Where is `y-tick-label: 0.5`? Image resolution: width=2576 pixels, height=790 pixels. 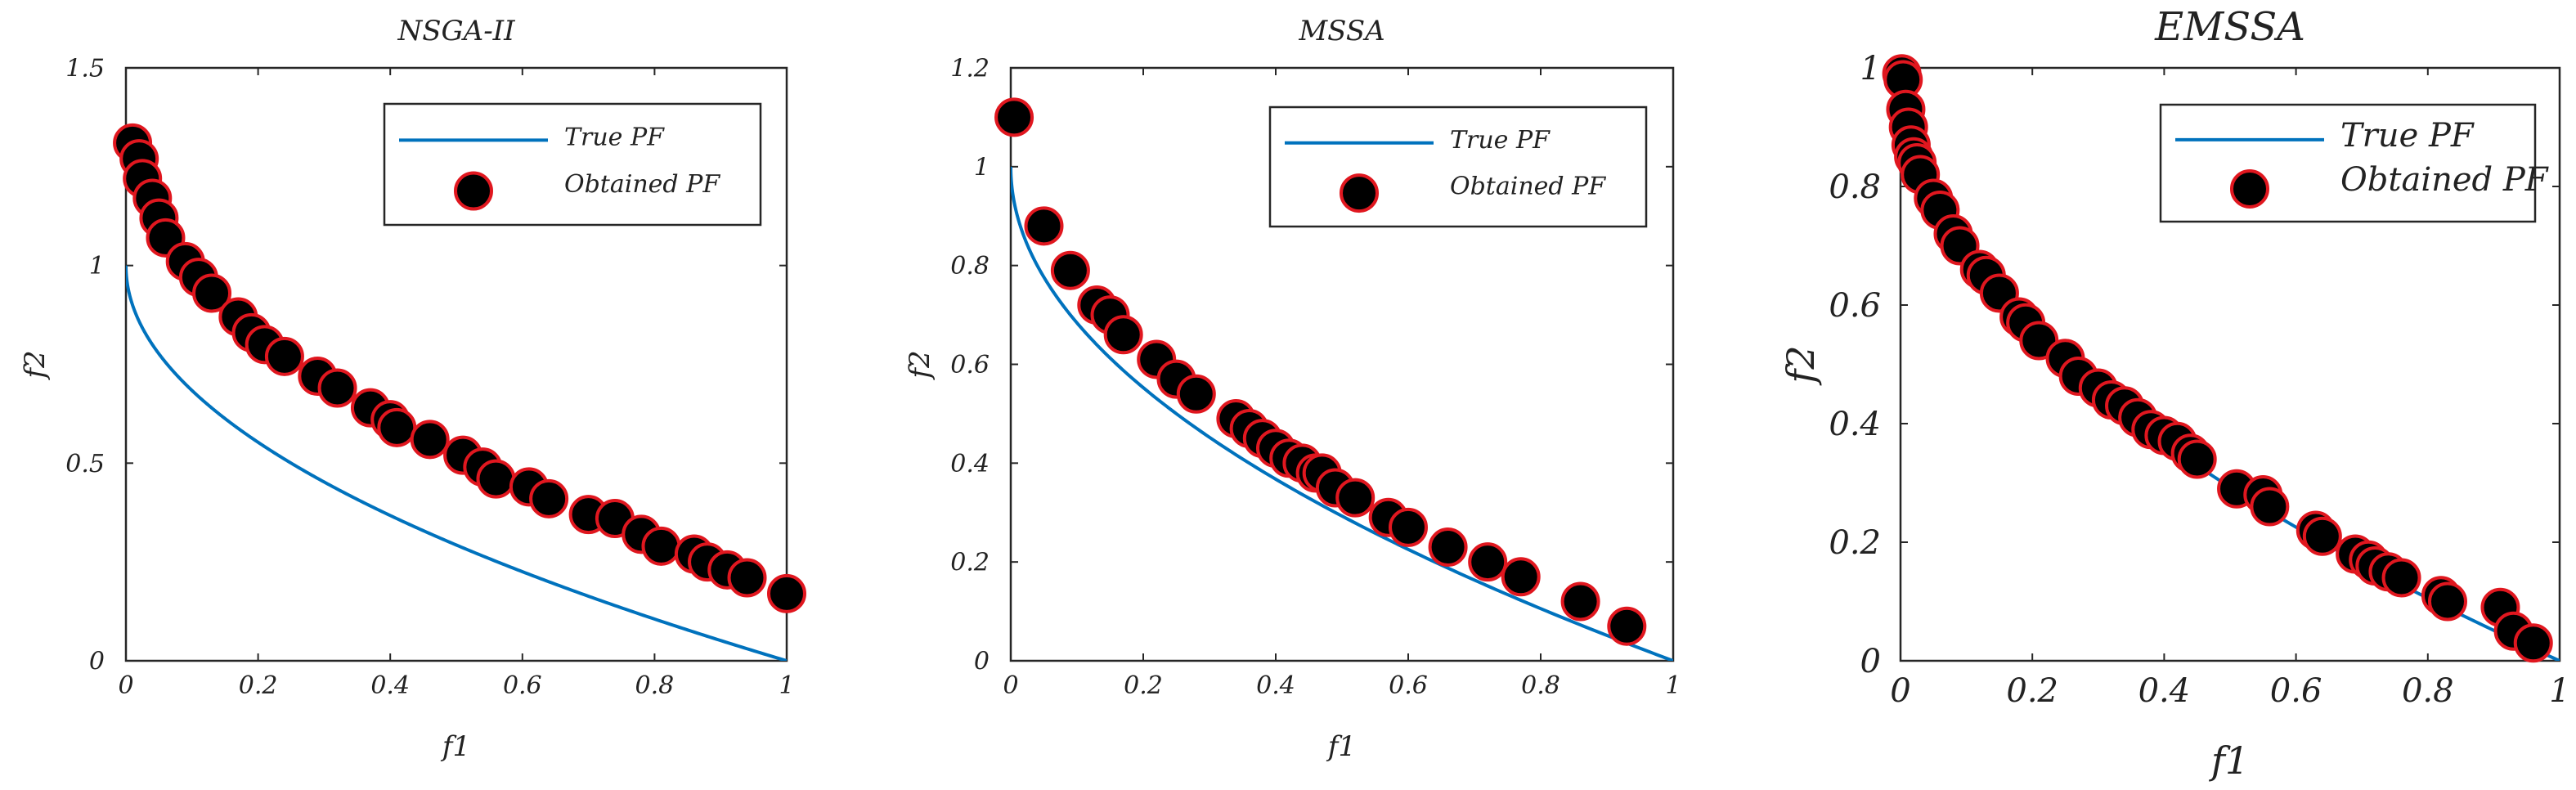 y-tick-label: 0.5 is located at coordinates (85, 464).